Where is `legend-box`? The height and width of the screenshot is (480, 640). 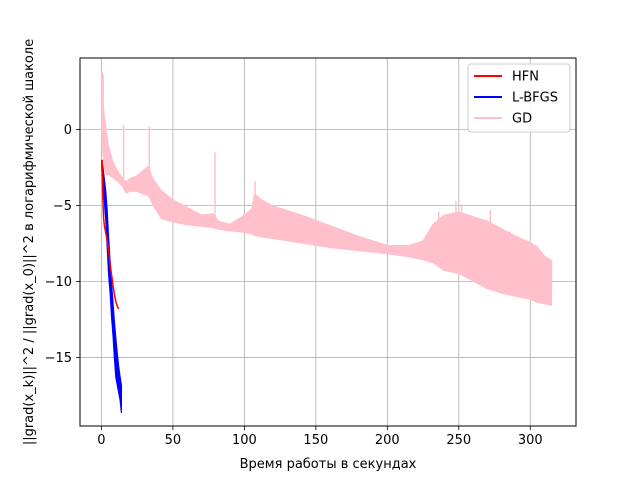
legend-box is located at coordinates (519, 98).